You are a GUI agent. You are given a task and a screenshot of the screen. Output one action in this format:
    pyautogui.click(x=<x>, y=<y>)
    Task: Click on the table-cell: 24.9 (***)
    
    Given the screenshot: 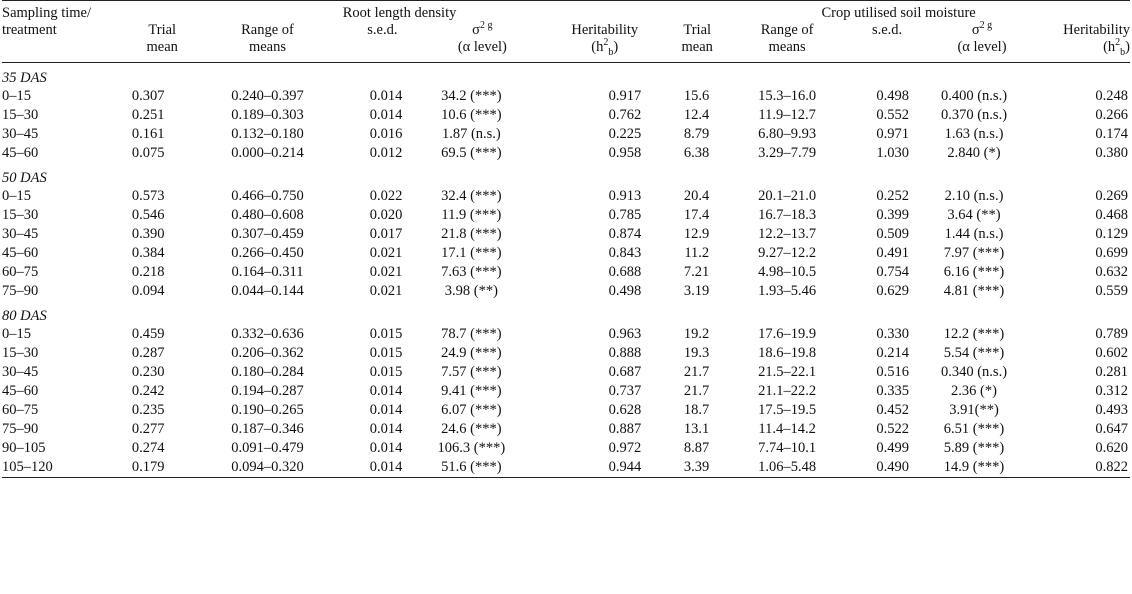 What is the action you would take?
    pyautogui.click(x=471, y=353)
    